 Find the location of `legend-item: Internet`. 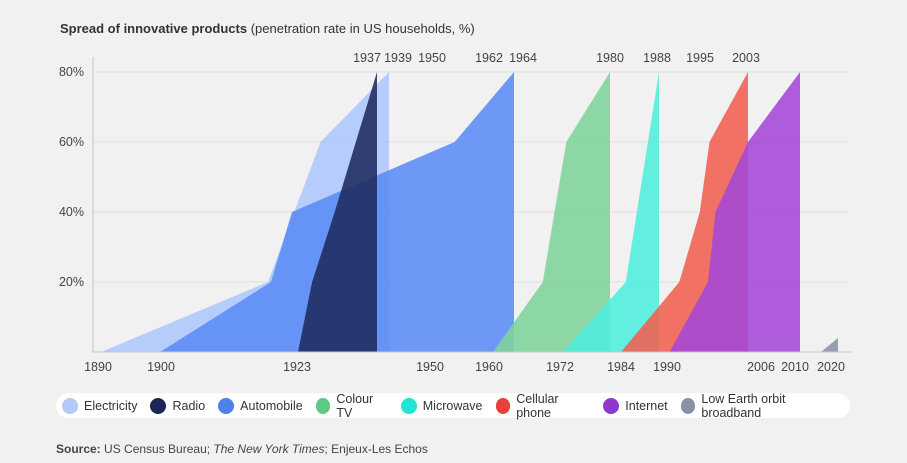

legend-item: Internet is located at coordinates (635, 405).